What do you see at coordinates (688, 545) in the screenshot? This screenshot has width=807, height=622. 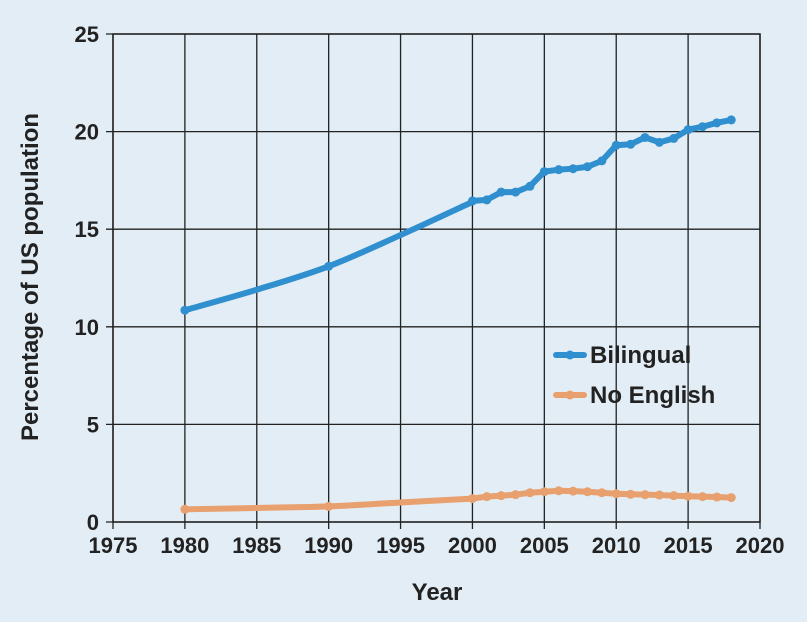 I see `x-tick-label: 2015` at bounding box center [688, 545].